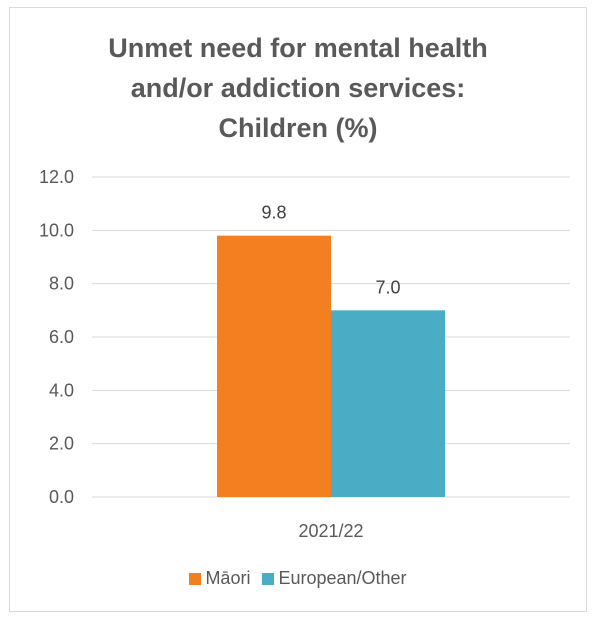 This screenshot has width=596, height=619. I want to click on legend-swatch-european-other, so click(268, 578).